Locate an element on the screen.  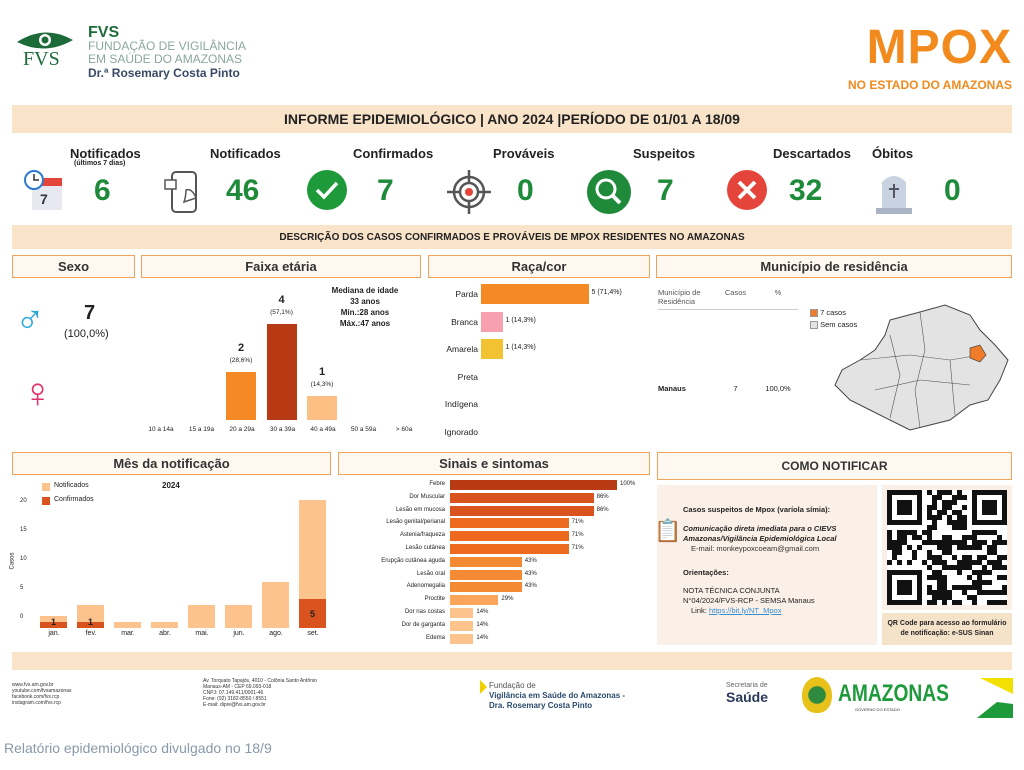
symptom-label: Dor de garganta is located at coordinates (423, 624).